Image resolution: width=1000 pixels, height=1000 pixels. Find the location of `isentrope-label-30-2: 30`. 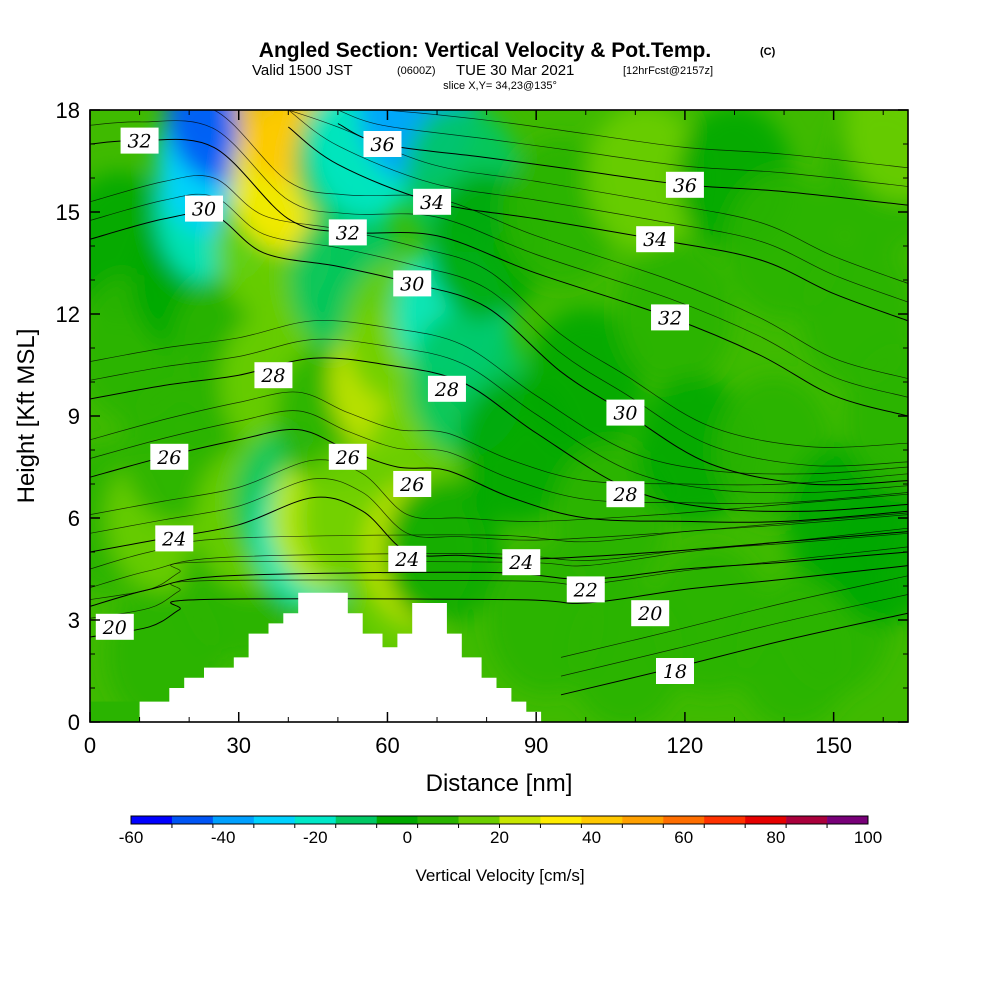

isentrope-label-30-2: 30 is located at coordinates (625, 412).